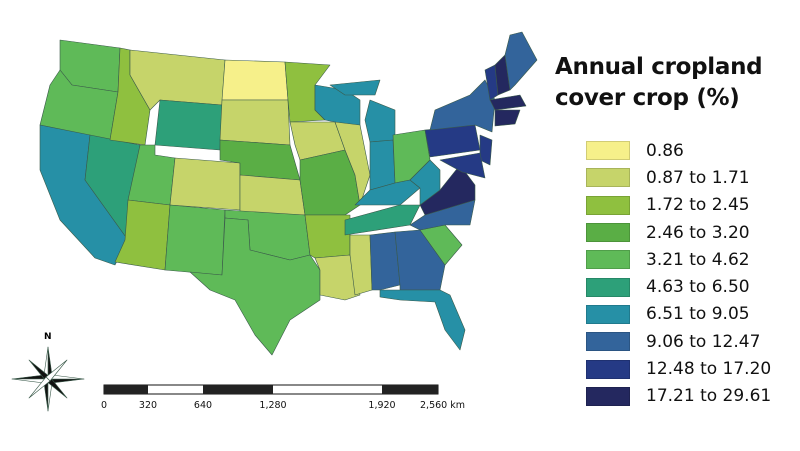 This screenshot has width=800, height=451. I want to click on scale-bar, so click(271, 389).